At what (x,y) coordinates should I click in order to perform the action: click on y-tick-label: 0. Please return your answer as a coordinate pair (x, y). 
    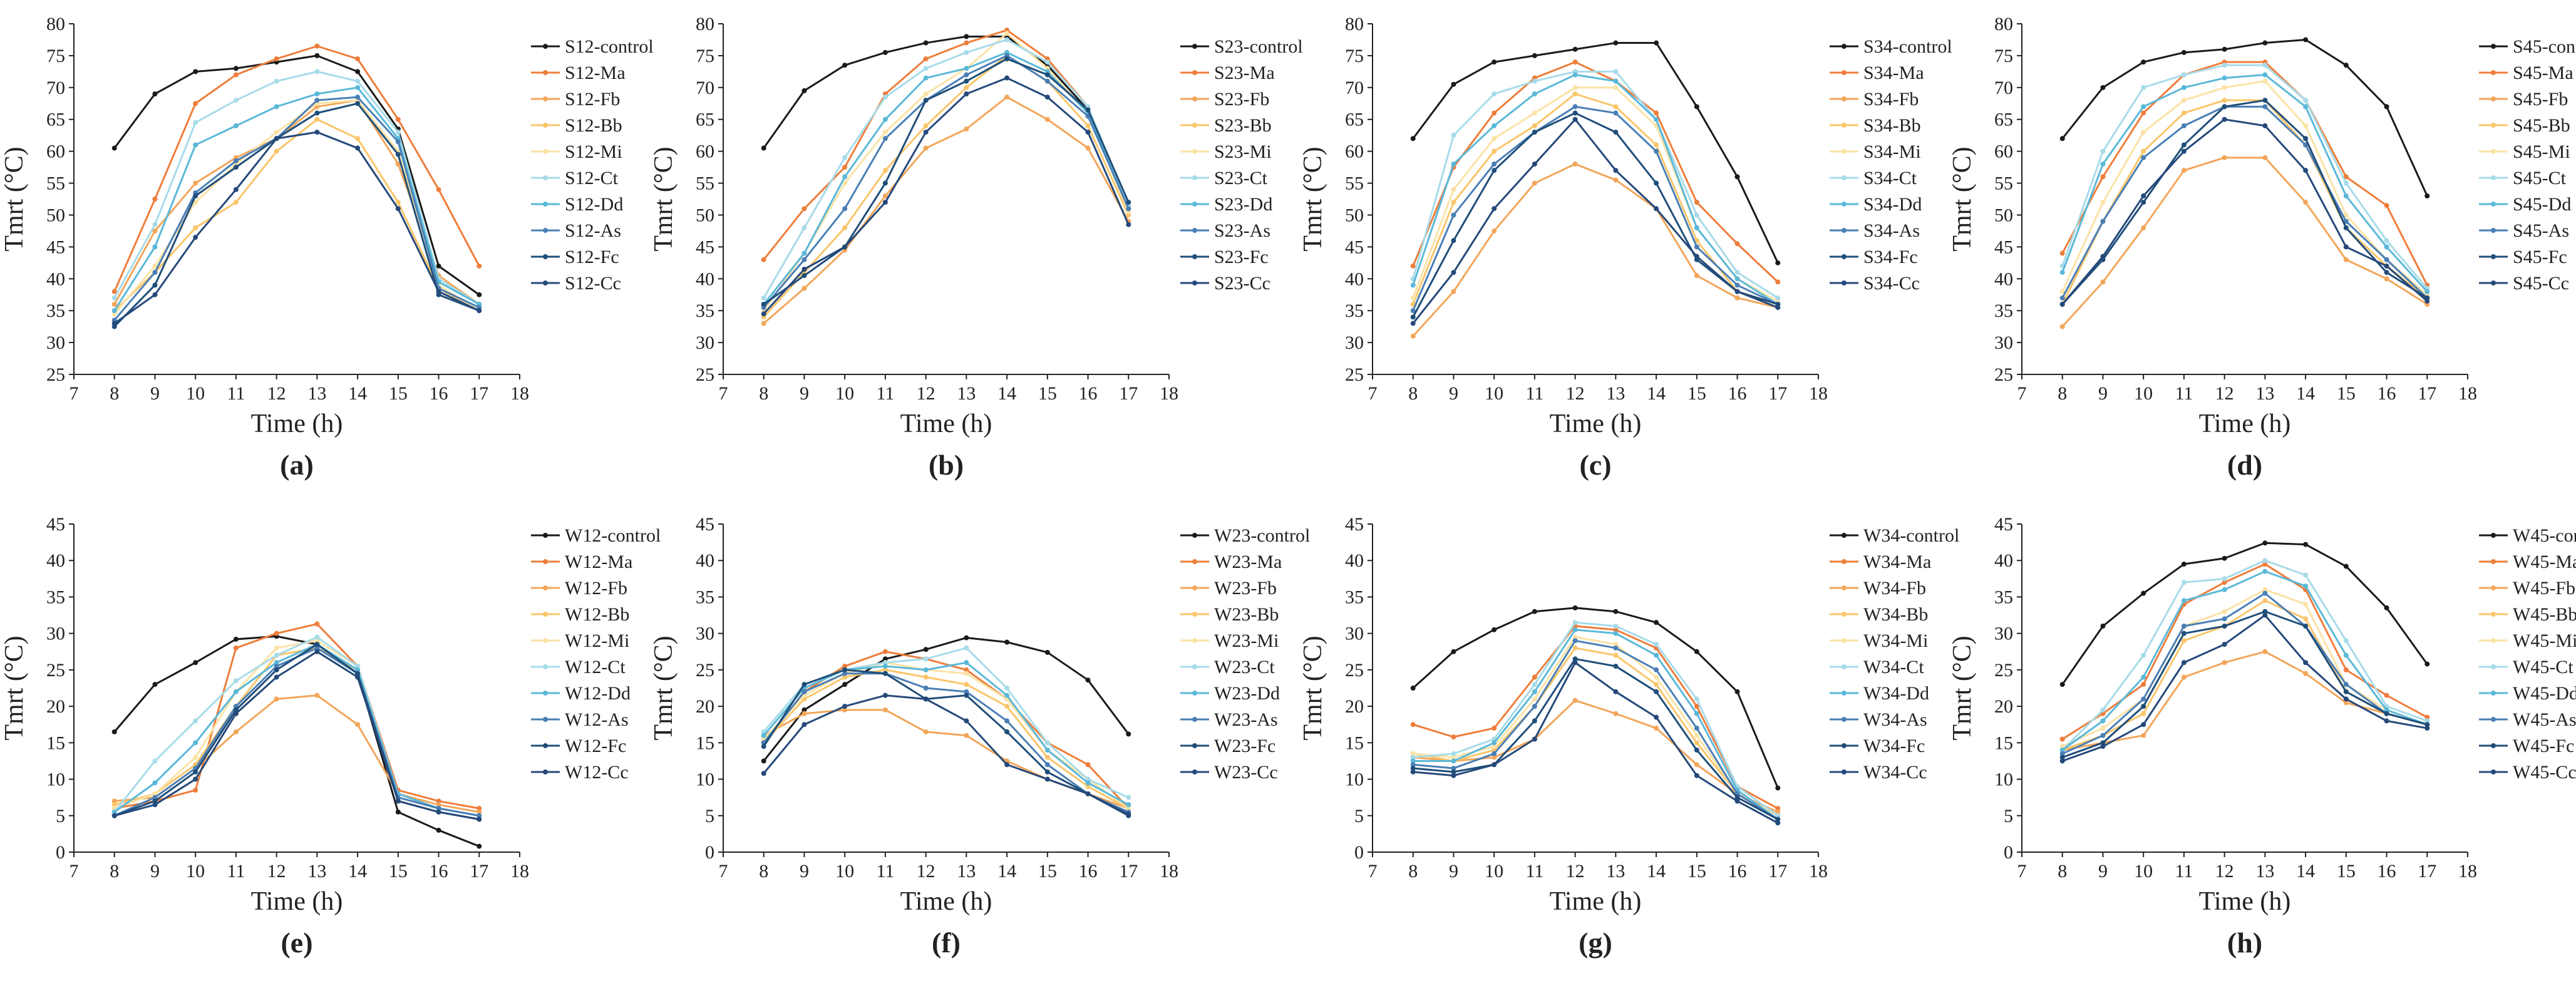
    Looking at the image, I should click on (1359, 852).